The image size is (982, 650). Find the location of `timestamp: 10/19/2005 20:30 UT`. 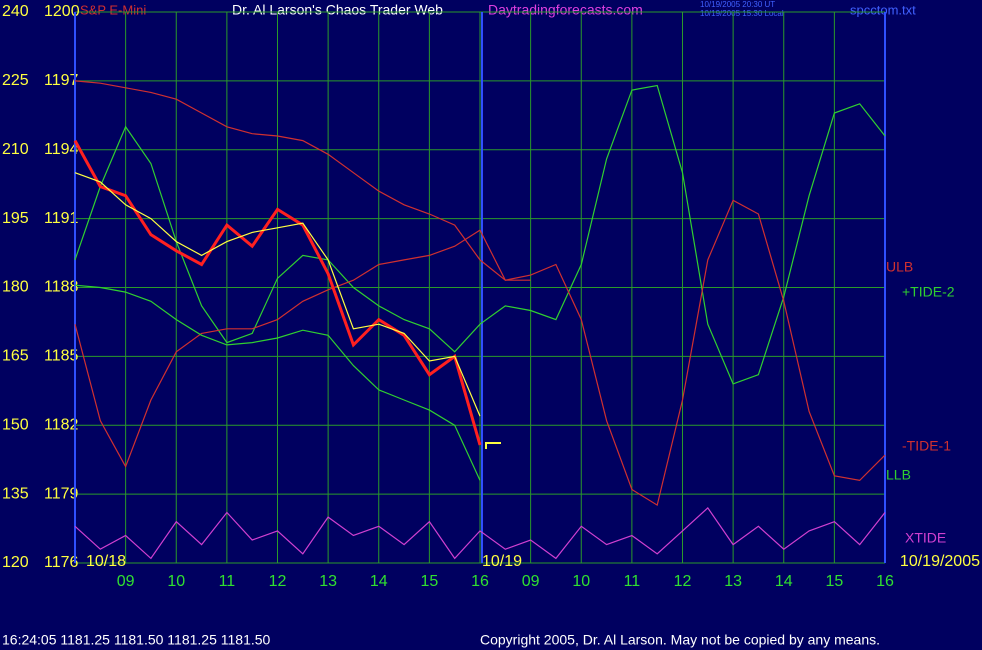

timestamp: 10/19/2005 20:30 UT is located at coordinates (737, 4).